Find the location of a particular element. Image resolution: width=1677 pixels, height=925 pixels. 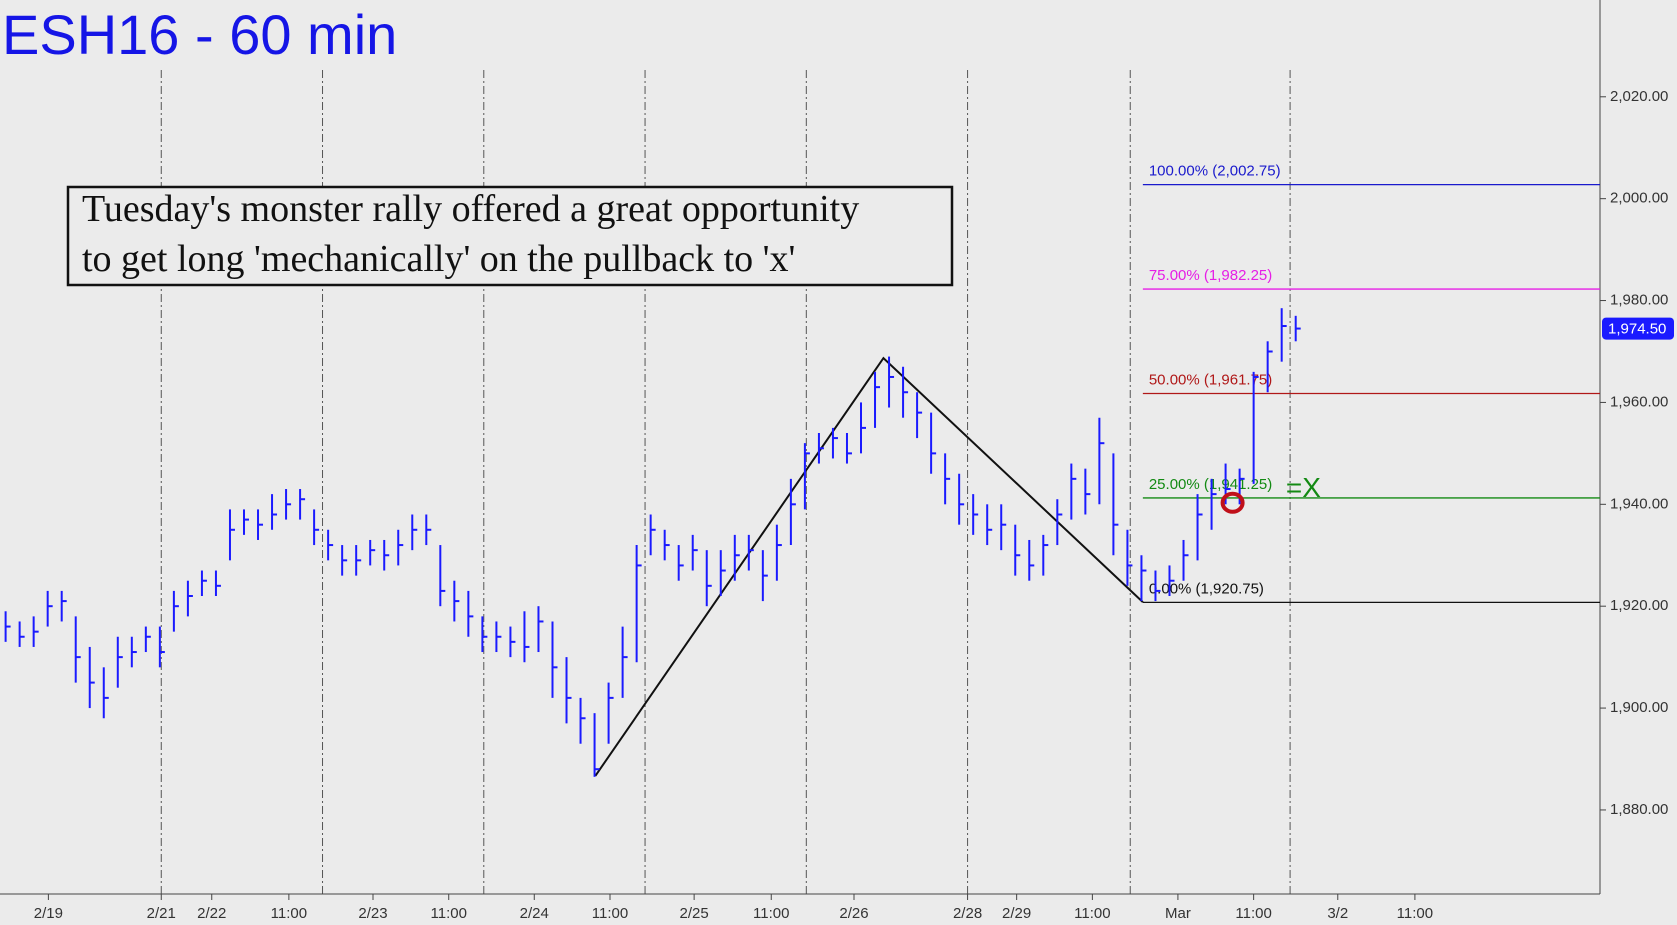

fib-label: 100.00% (2,002.75) is located at coordinates (1215, 171).